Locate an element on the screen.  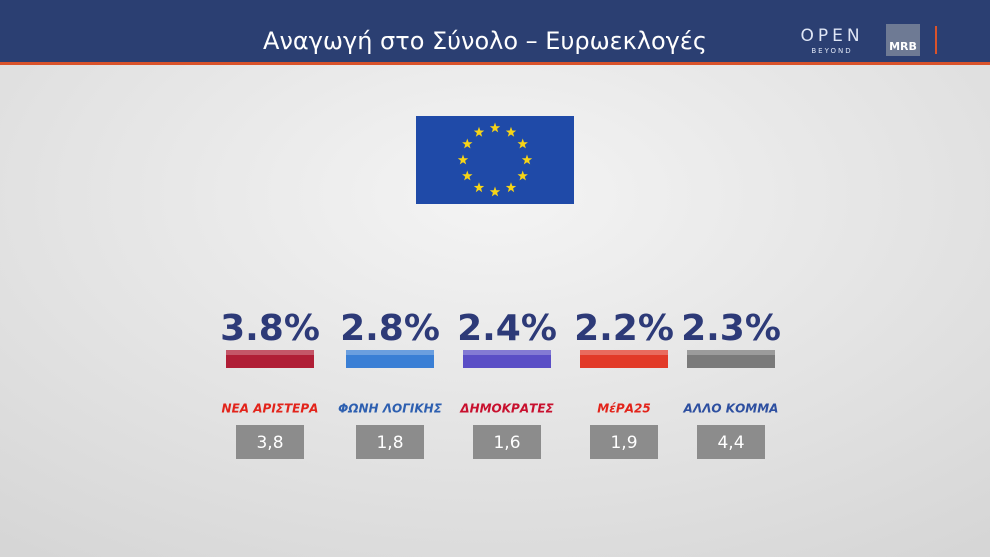
value-label: 2.4% is located at coordinates (507, 328).